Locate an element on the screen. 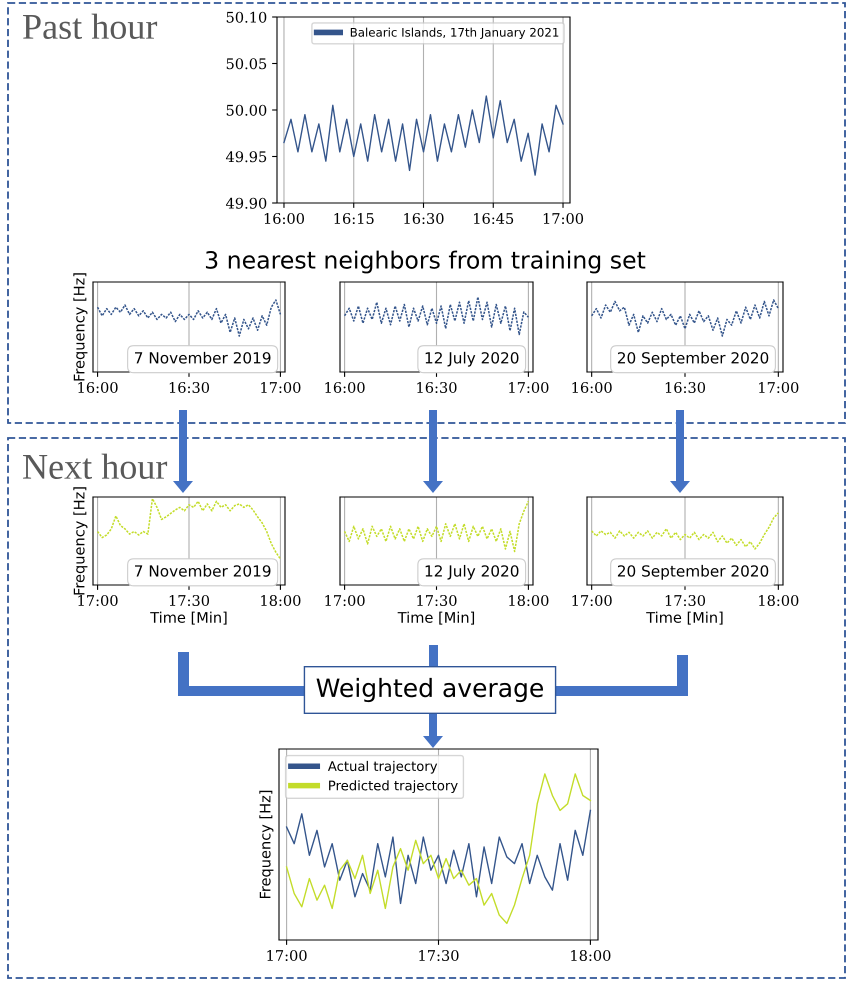  legend-label: Predicted trajectory is located at coordinates (393, 787).